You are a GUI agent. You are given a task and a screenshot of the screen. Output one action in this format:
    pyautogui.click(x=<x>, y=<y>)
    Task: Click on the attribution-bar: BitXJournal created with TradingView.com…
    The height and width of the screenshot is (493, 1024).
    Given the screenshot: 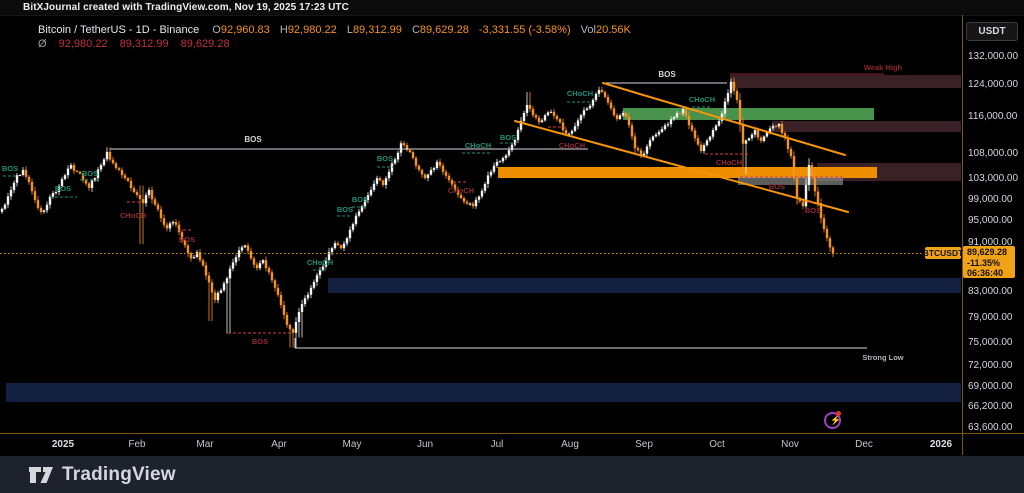 What is the action you would take?
    pyautogui.click(x=512, y=8)
    